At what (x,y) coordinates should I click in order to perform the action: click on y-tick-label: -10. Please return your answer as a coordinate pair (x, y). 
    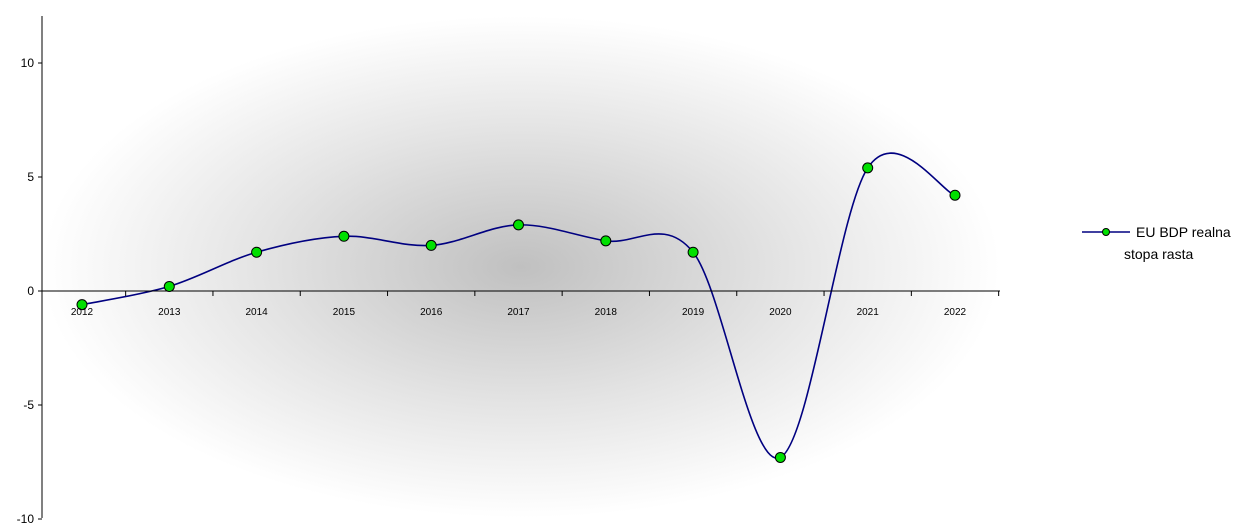
    Looking at the image, I should click on (26, 518).